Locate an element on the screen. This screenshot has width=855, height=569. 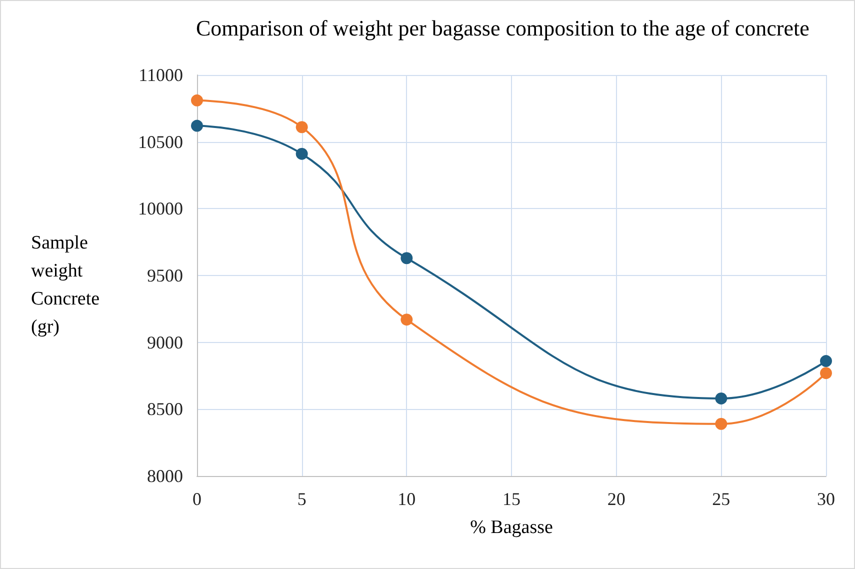
y-tick-label: 10000 is located at coordinates (160, 208).